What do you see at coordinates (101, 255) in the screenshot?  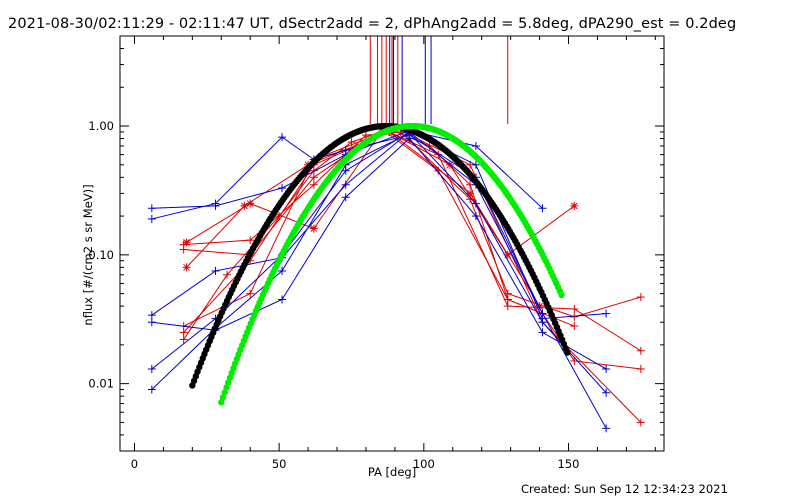 I see `y-tick-label: 0.10` at bounding box center [101, 255].